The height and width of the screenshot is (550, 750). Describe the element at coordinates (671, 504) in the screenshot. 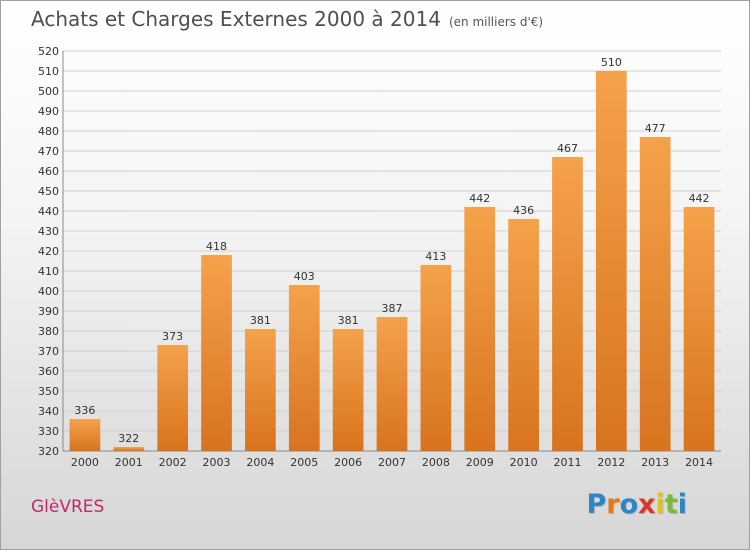

I see `logo-letter: t` at that location.